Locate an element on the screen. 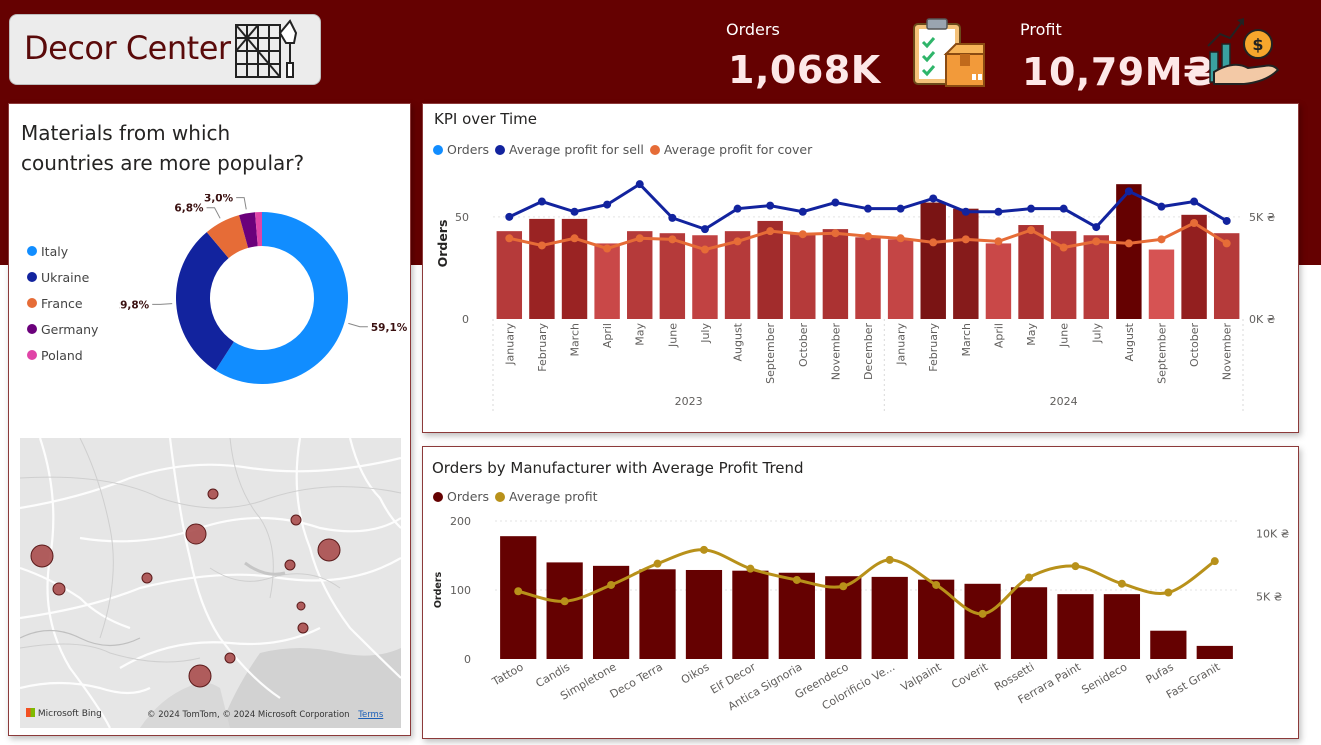  donut-slice-ukraine is located at coordinates (205, 301).